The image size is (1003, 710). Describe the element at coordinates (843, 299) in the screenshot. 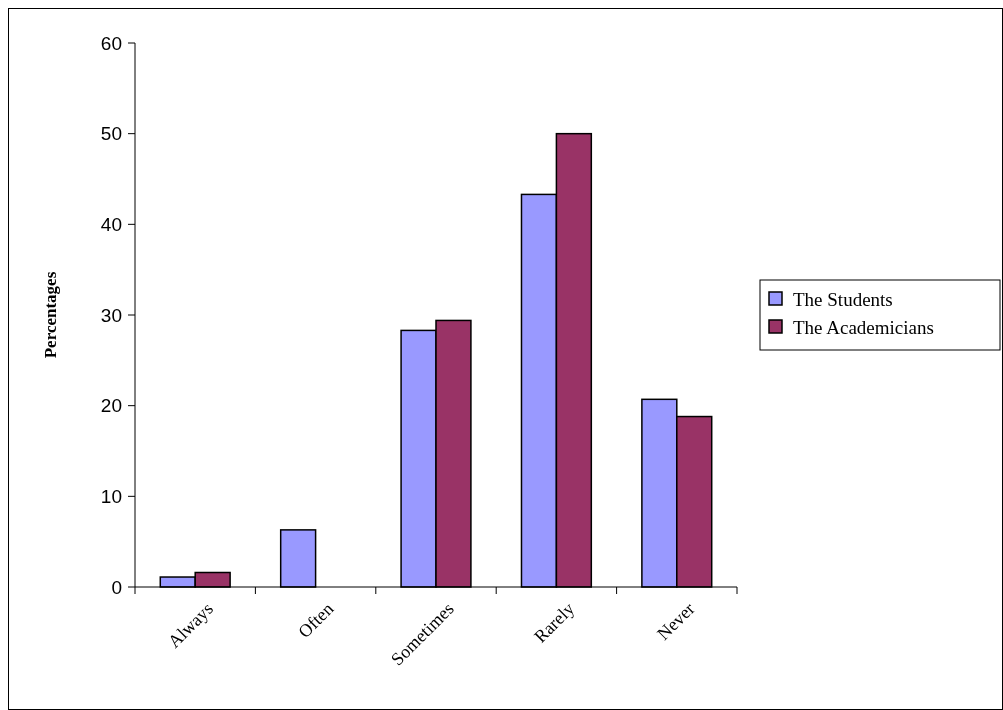

I see `legend-label: The Students` at that location.